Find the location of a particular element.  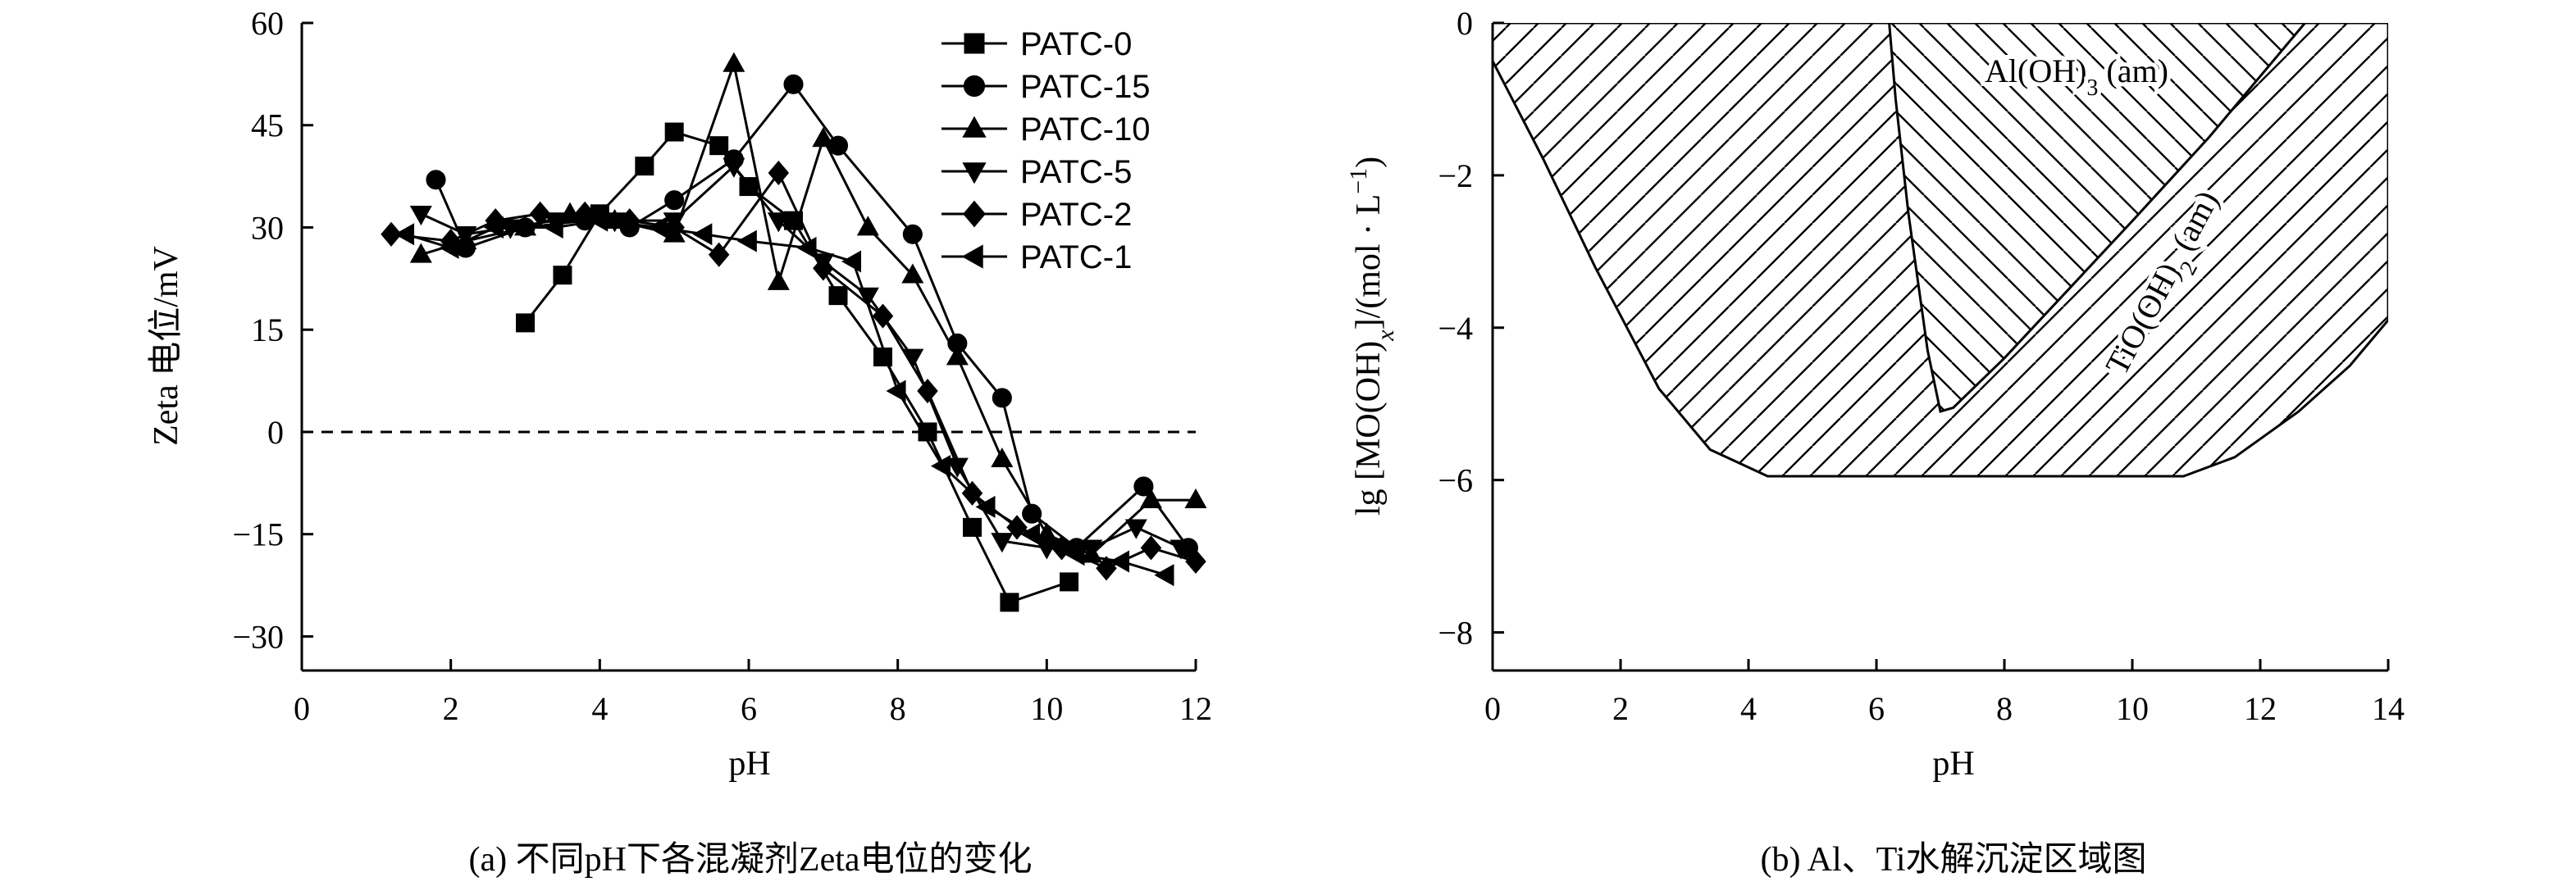

chart-b-x-tick-label: 2 is located at coordinates (1620, 709).